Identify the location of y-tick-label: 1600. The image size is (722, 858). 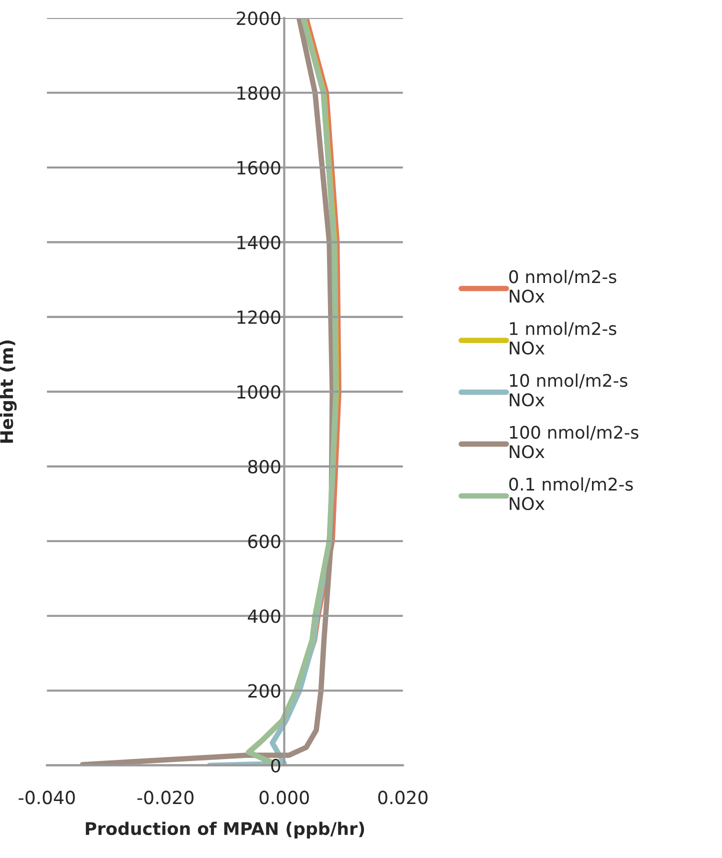
(258, 167).